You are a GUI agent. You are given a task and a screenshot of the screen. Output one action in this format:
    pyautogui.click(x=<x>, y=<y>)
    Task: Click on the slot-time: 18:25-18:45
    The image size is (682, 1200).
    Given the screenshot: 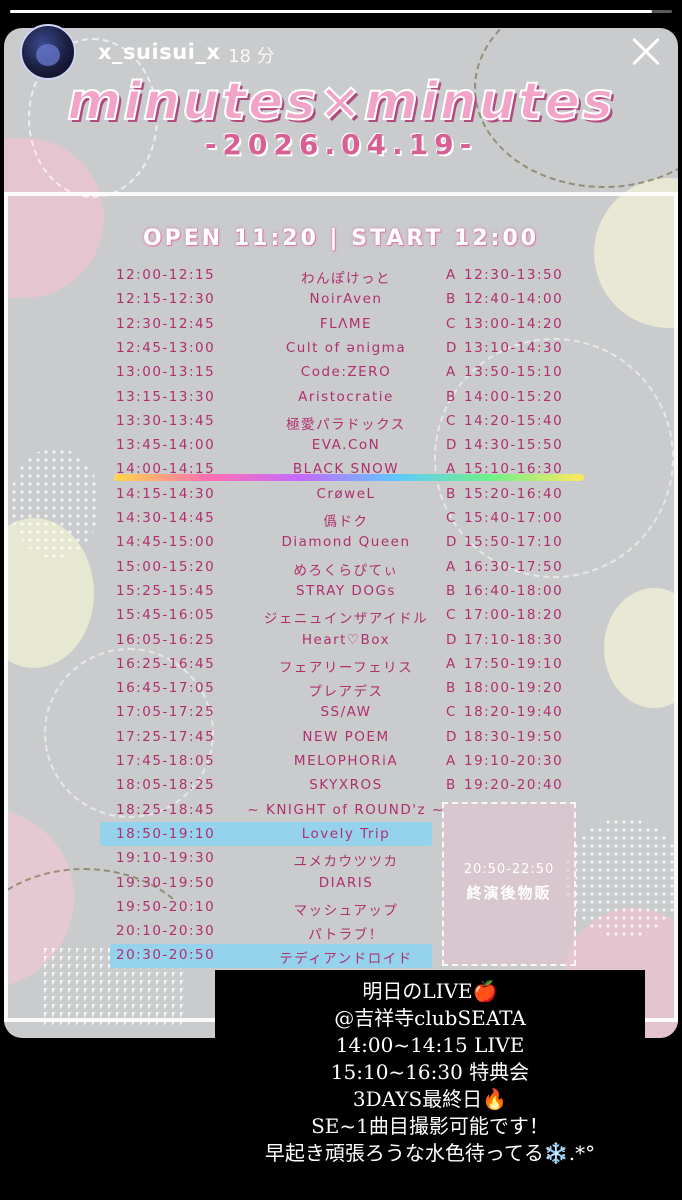 What is the action you would take?
    pyautogui.click(x=166, y=809)
    